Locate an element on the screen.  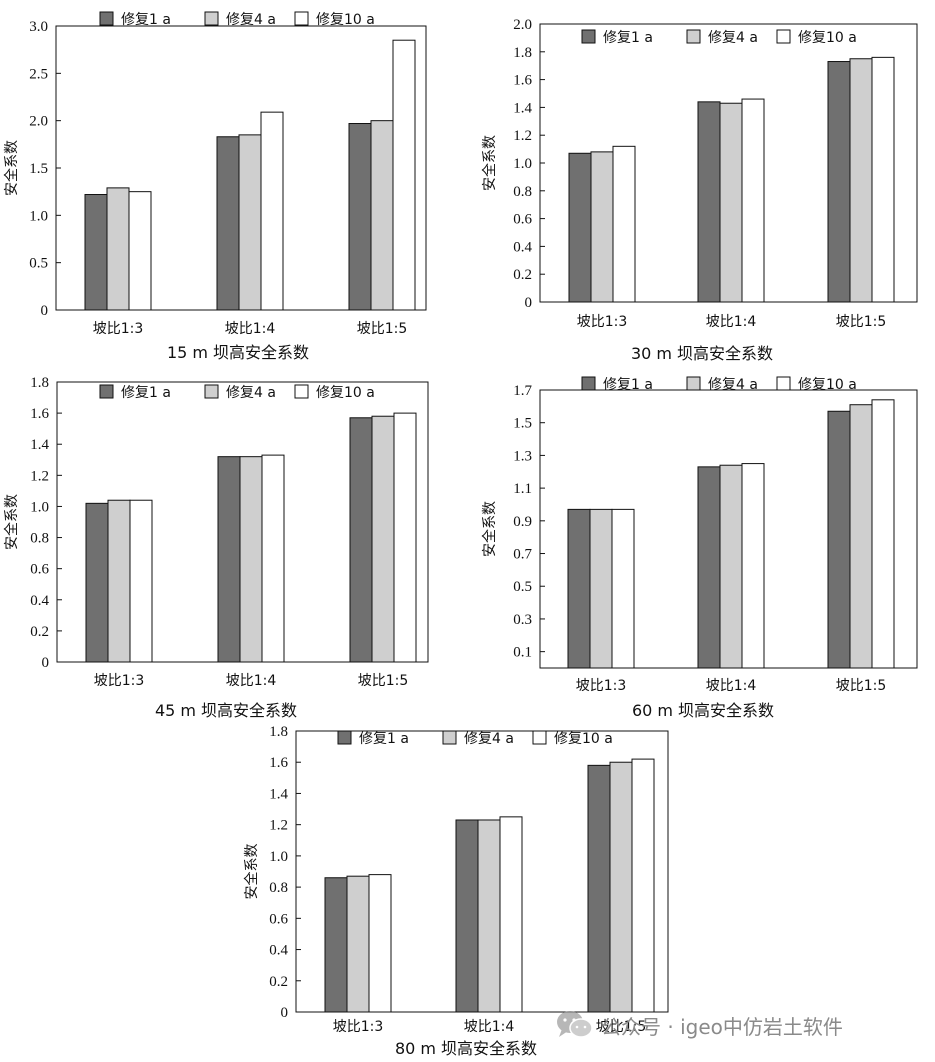
y-tick-label: 1.5 is located at coordinates (522, 424).